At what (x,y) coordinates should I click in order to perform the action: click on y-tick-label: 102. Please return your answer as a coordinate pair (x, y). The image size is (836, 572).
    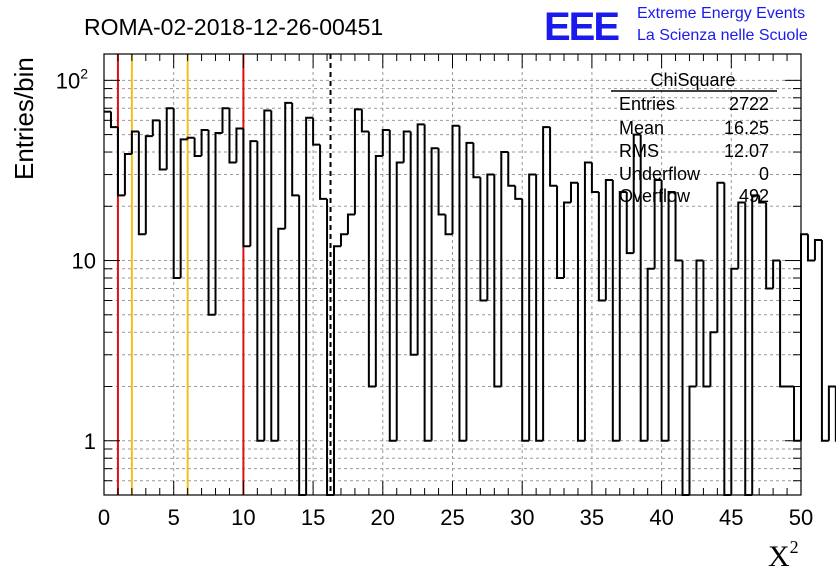
    Looking at the image, I should click on (72, 79).